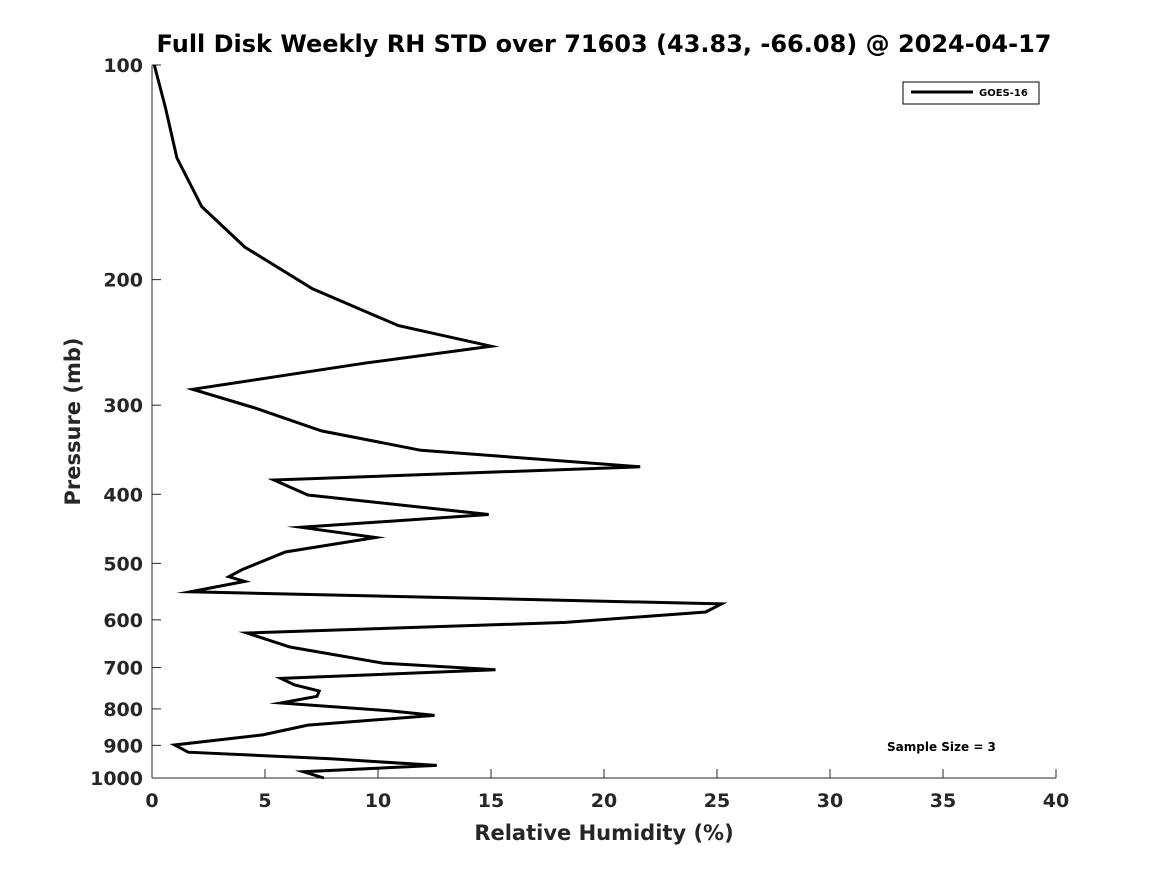  Describe the element at coordinates (1056, 801) in the screenshot. I see `x-tick-label: 40` at that location.